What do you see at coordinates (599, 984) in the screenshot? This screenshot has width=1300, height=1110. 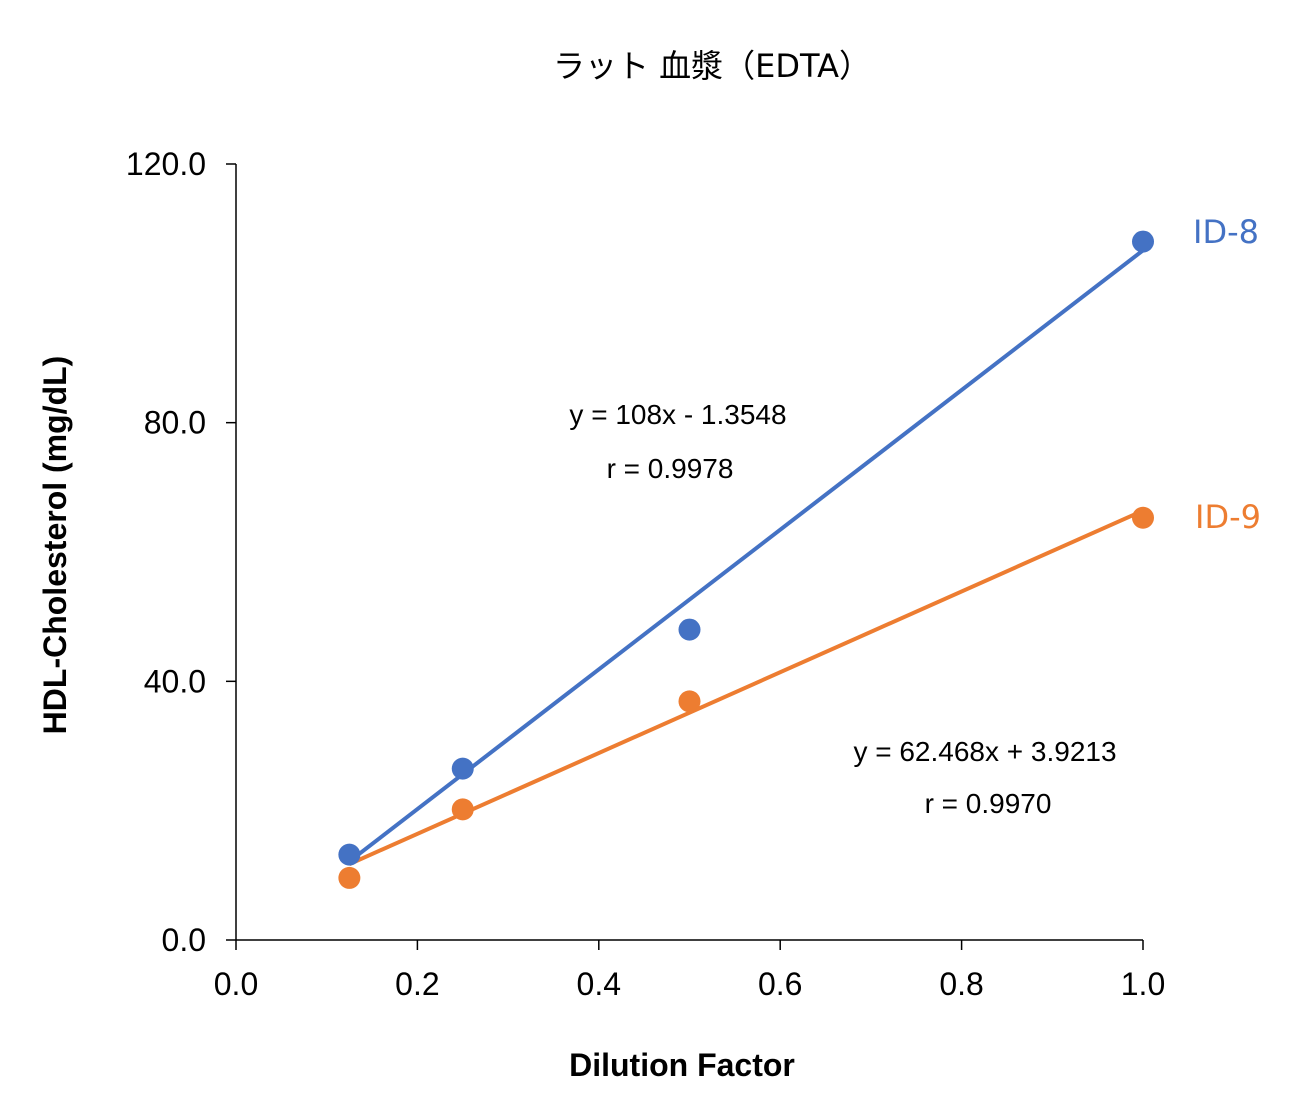 I see `x-tick-label: 0.4` at bounding box center [599, 984].